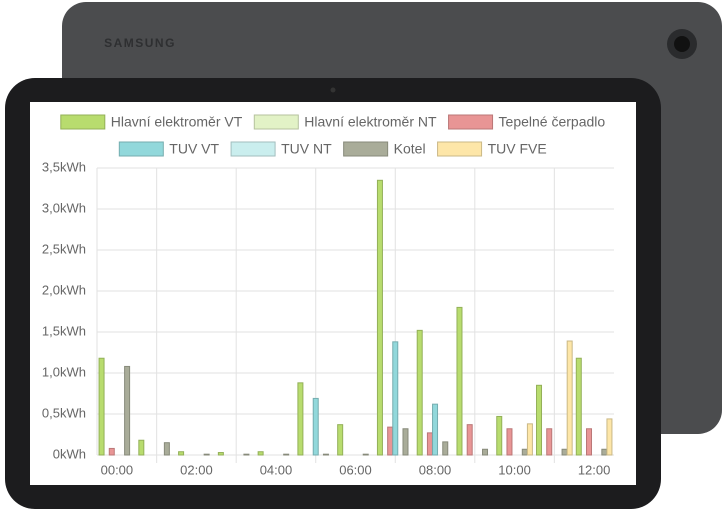 Image resolution: width=728 pixels, height=513 pixels. What do you see at coordinates (306, 149) in the screenshot?
I see `legend-label: TUV NT` at bounding box center [306, 149].